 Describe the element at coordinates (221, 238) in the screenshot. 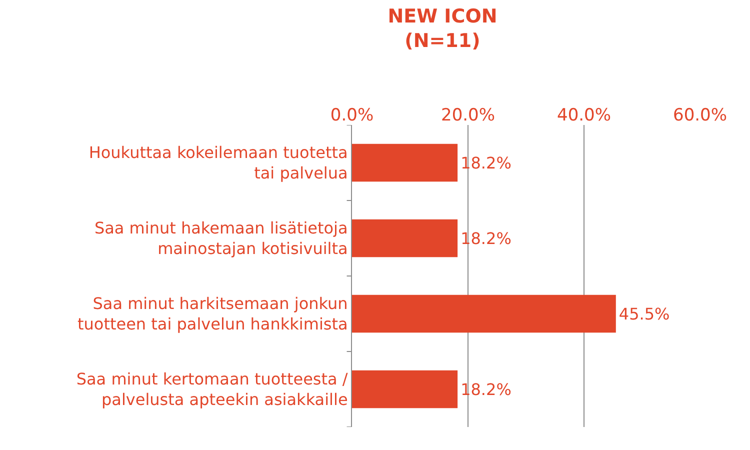

I see `y-tick-label: Saa minut hakemaan lisätietoja mainostajan kotisivuilta` at that location.